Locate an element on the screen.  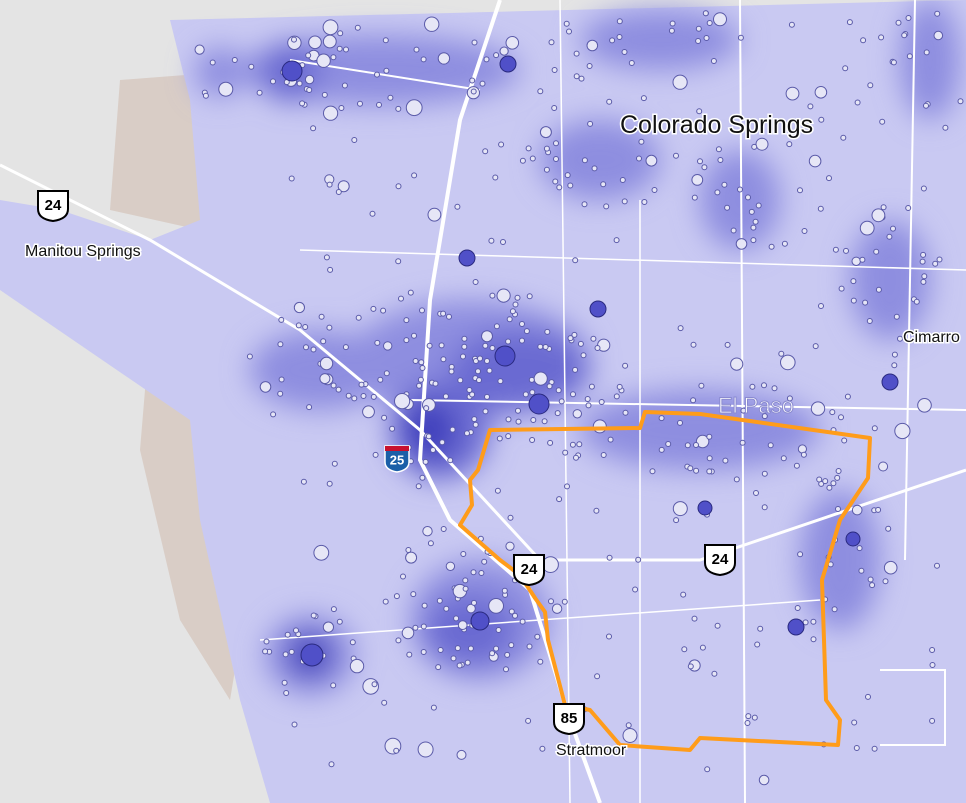
city-label: Colorado Springs is located at coordinates (716, 125).